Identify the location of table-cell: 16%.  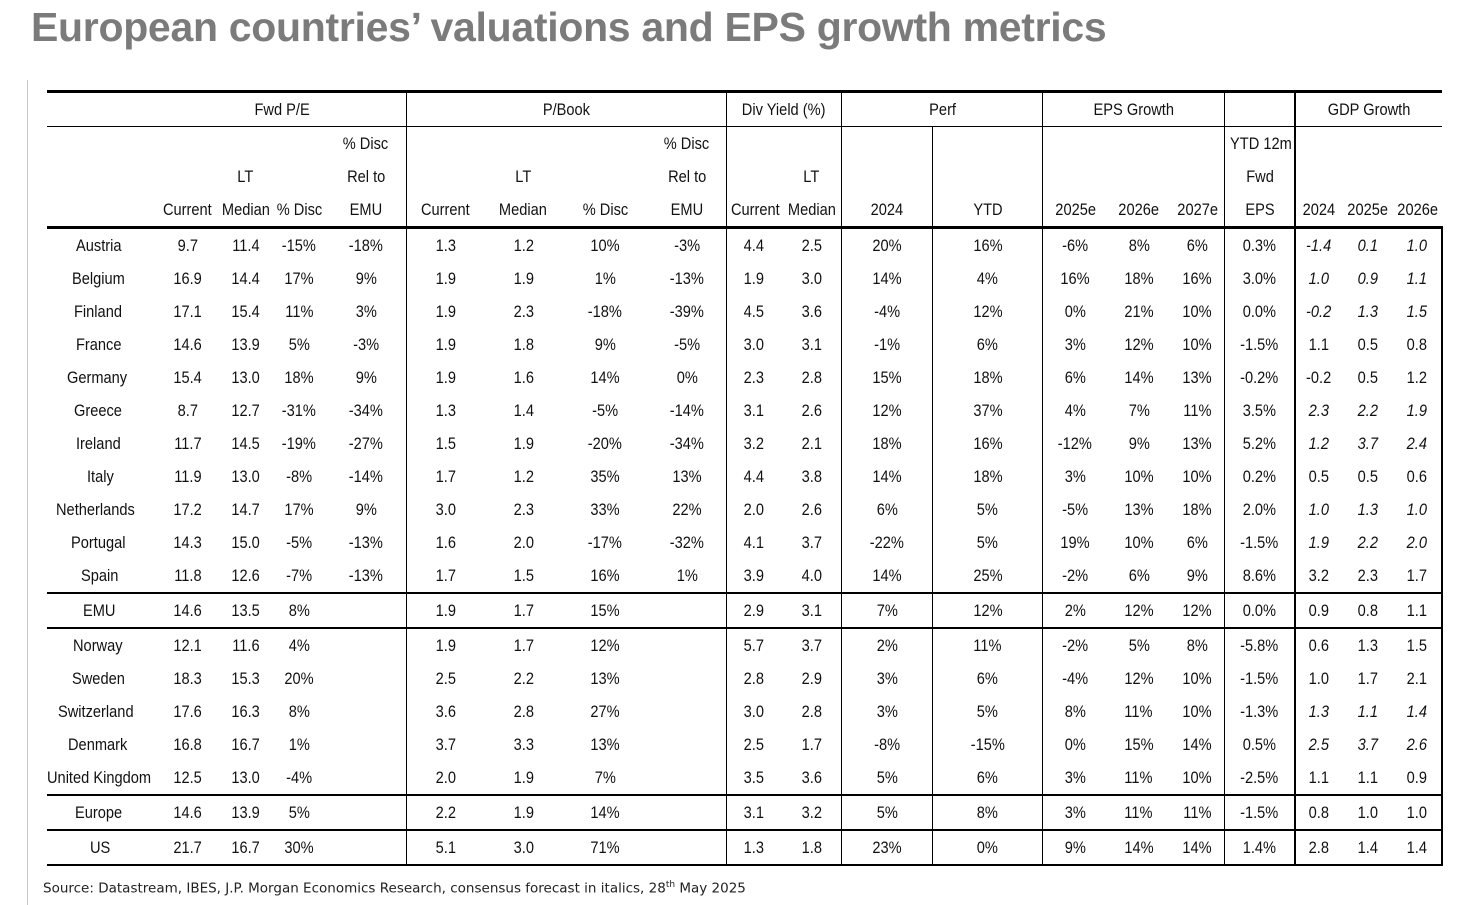
(987, 244).